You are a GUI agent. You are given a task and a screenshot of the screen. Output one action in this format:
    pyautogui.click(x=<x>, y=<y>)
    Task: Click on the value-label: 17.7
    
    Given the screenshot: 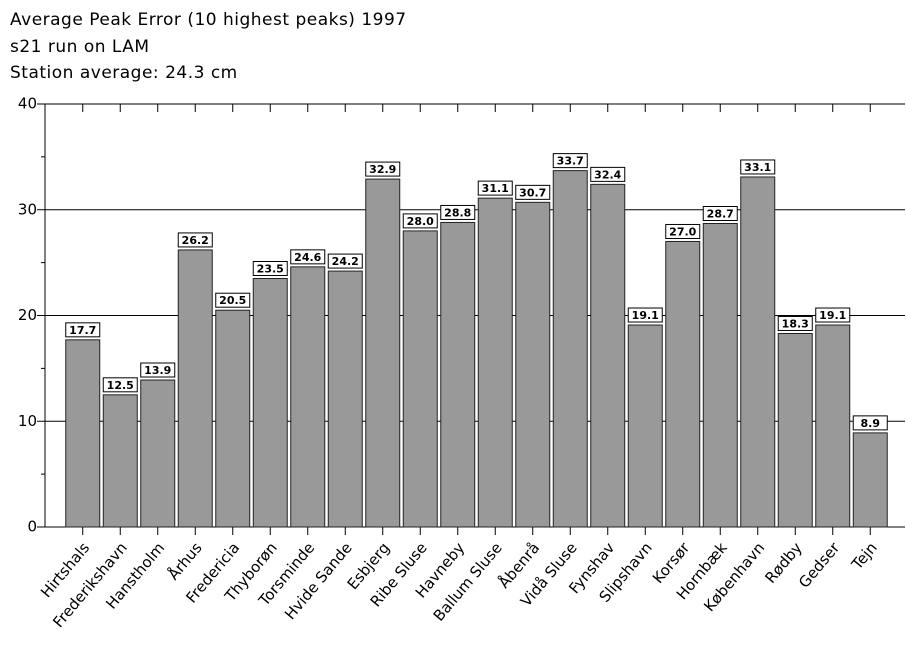 What is the action you would take?
    pyautogui.click(x=82, y=330)
    